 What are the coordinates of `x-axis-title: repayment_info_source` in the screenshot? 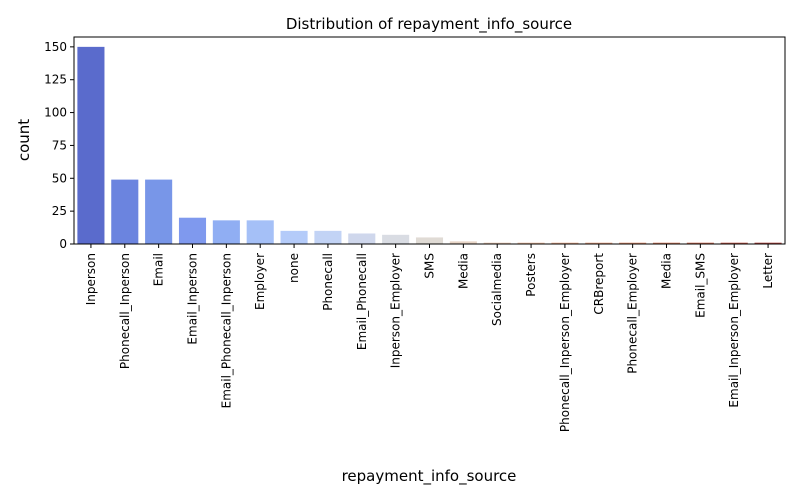 It's located at (429, 476).